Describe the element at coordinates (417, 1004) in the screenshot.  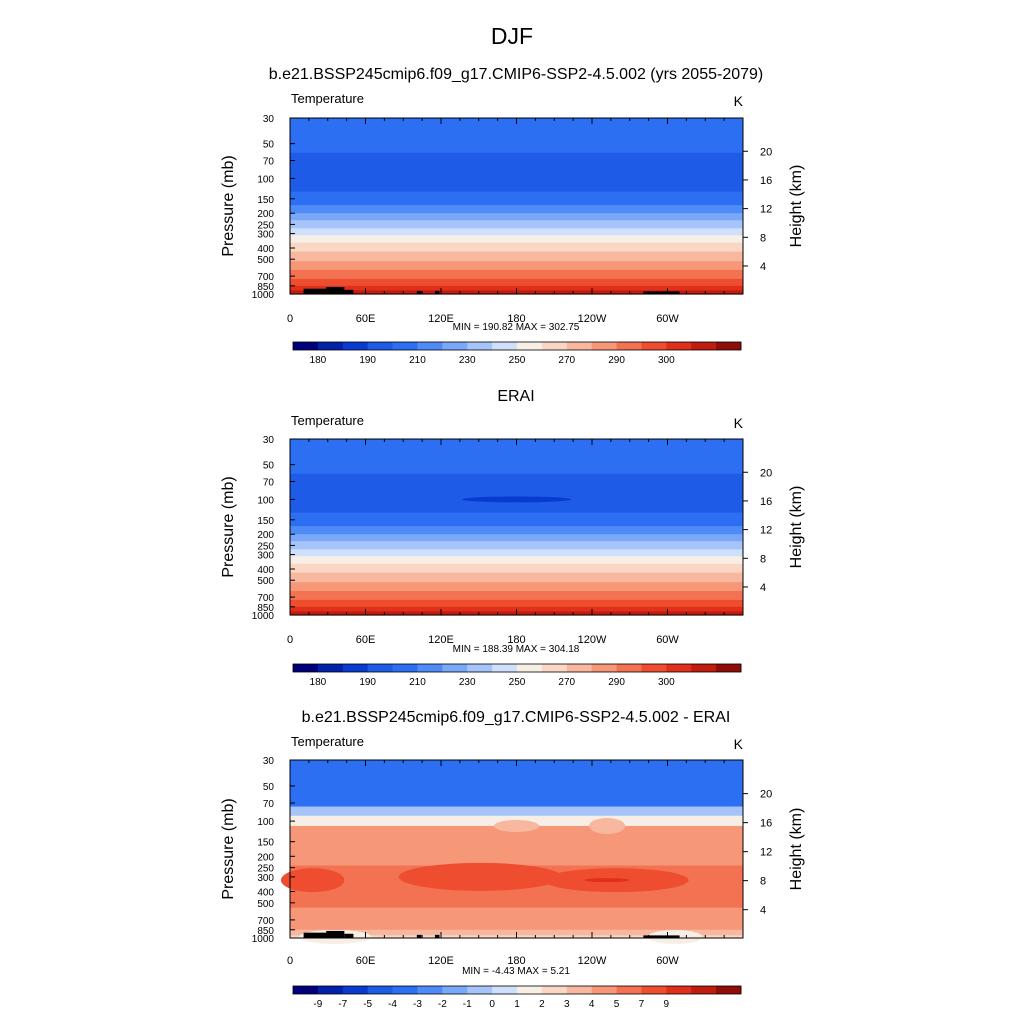
I see `colorbar-label: -3` at that location.